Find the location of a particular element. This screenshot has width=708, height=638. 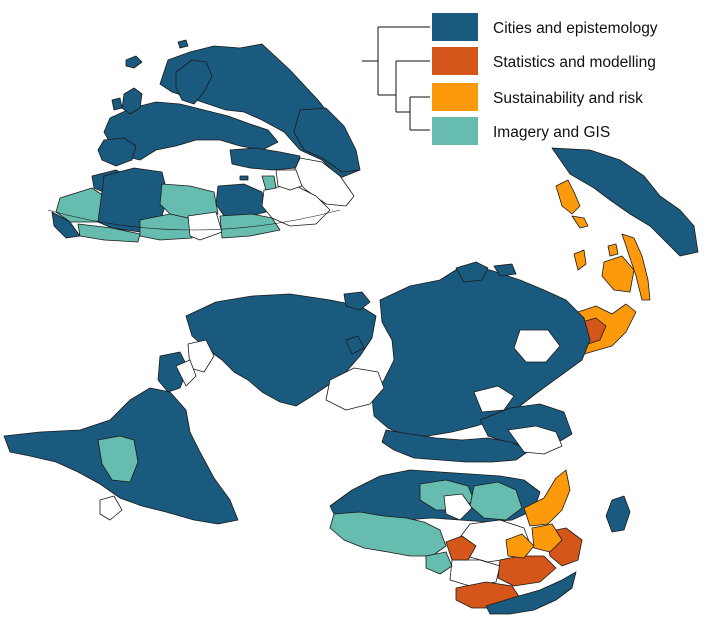

region-levant-inset is located at coordinates (269, 183).